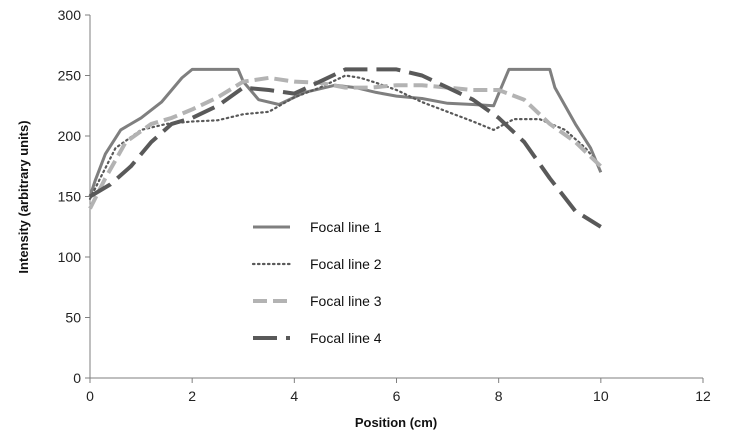 The image size is (730, 434). I want to click on y-axis-title: Intensity (arbitrary units), so click(23, 196).